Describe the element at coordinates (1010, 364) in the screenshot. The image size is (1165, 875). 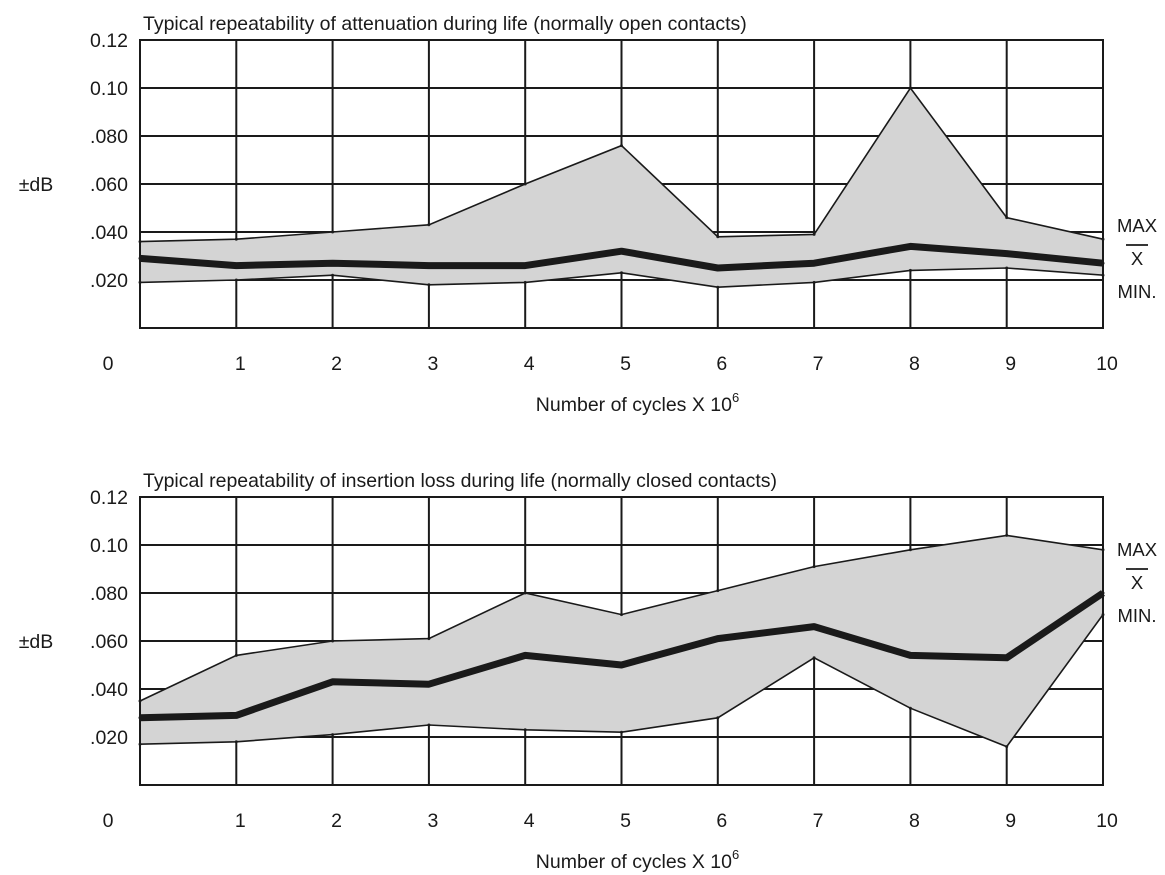
I see `x-tick-label: 9` at that location.